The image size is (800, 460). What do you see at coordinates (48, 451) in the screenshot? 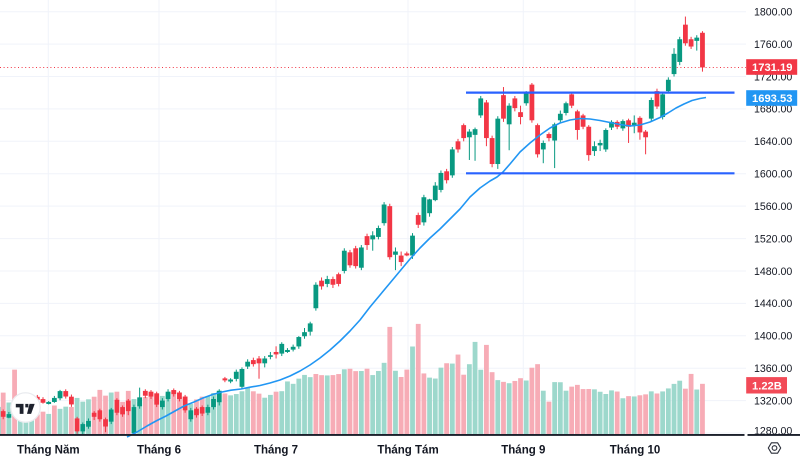
I see `svg-text: Tháng Năm` at bounding box center [48, 451].